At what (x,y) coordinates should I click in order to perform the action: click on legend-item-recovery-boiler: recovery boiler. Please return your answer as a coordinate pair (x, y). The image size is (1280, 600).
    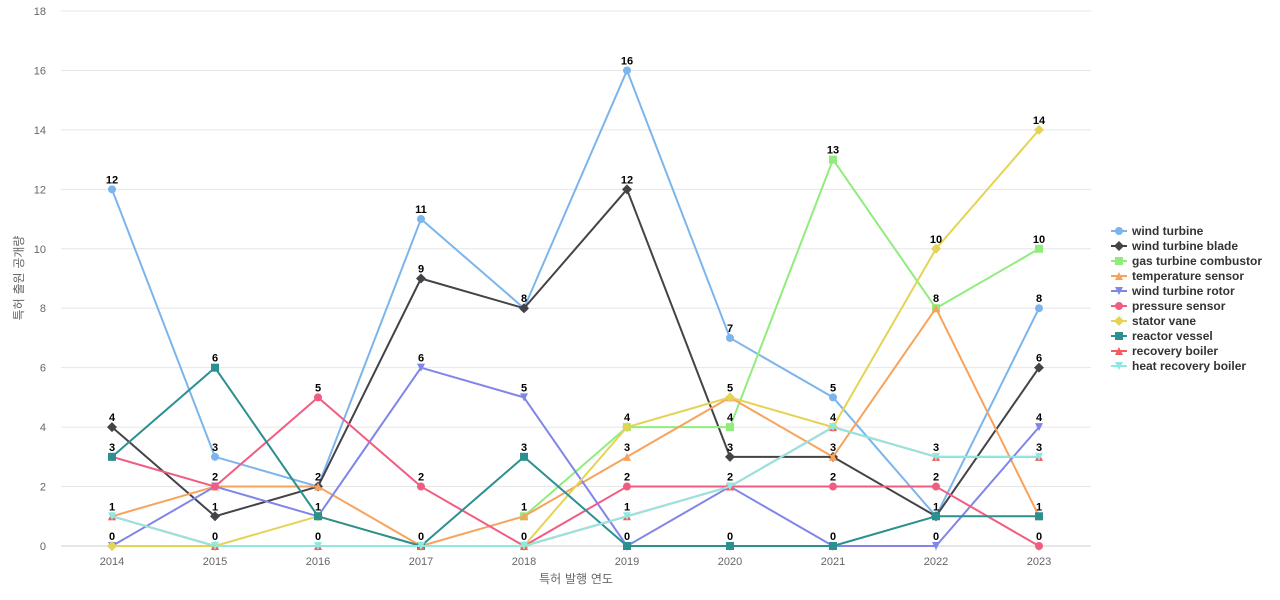
    Looking at the image, I should click on (1164, 351).